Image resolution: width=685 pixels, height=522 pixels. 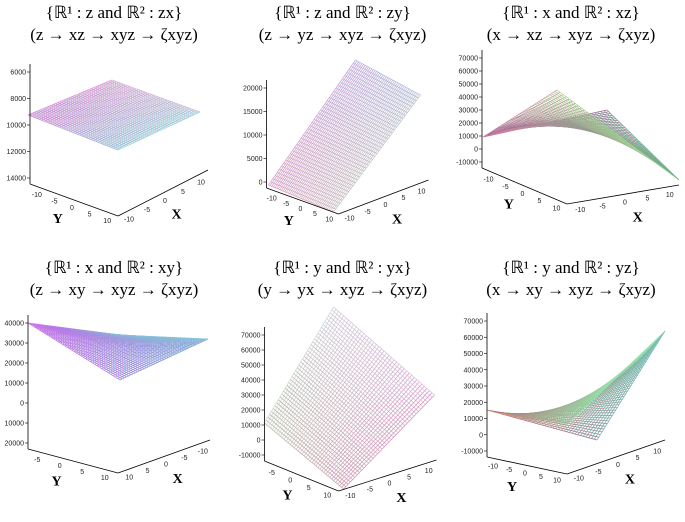 What do you see at coordinates (73, 461) in the screenshot?
I see `y-axis` at bounding box center [73, 461].